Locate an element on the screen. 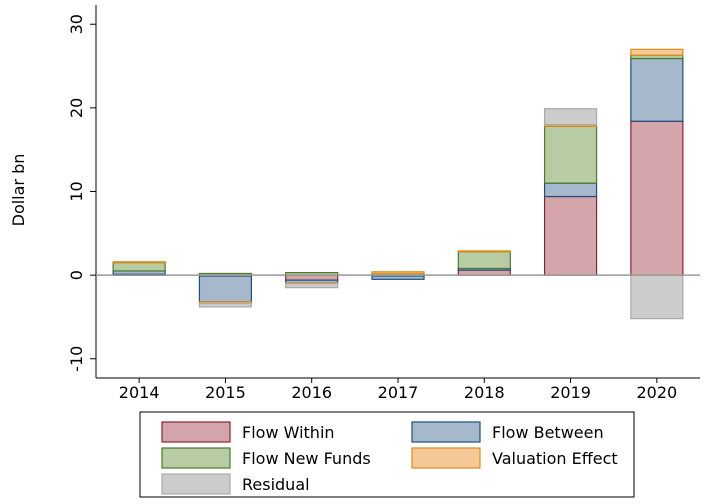  legend-label: Flow Between is located at coordinates (548, 432).